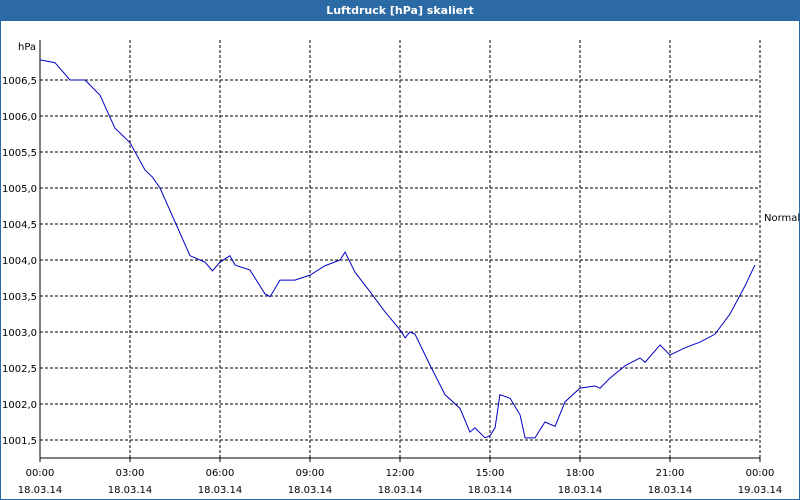 The image size is (800, 500). I want to click on y-tick-label: 1004,0, so click(19, 261).